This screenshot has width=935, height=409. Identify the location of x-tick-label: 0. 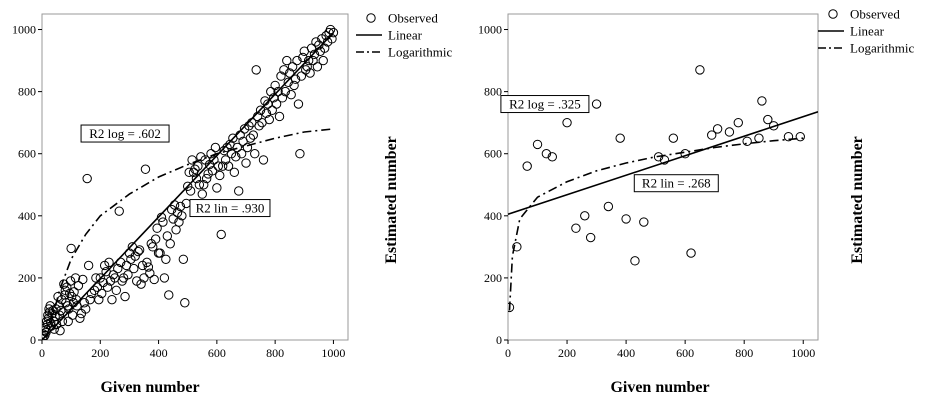
(508, 353).